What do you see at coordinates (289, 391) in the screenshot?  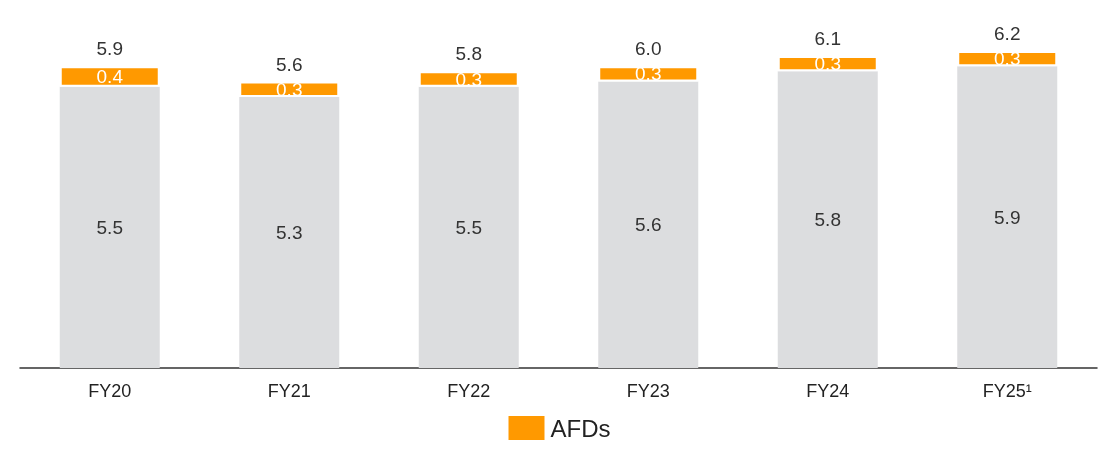 I see `x-tick-label: FY21` at bounding box center [289, 391].